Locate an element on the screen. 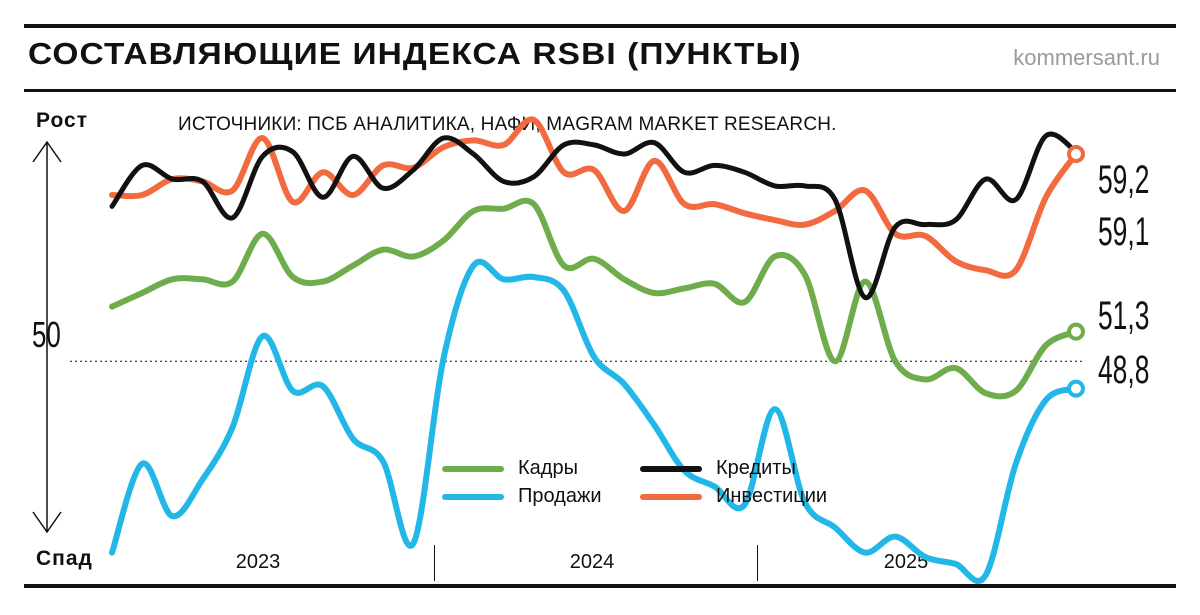 The width and height of the screenshot is (1200, 615). header-rule is located at coordinates (600, 90).